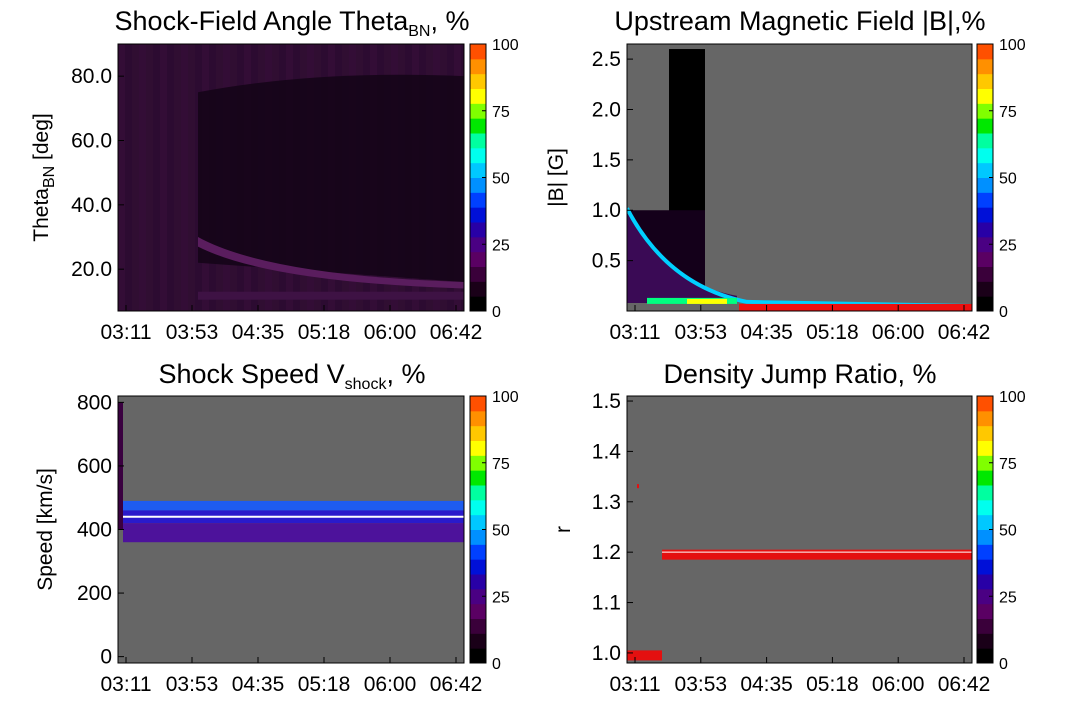  Describe the element at coordinates (707, 301) in the screenshot. I see `heatmap-hot-spot` at that location.